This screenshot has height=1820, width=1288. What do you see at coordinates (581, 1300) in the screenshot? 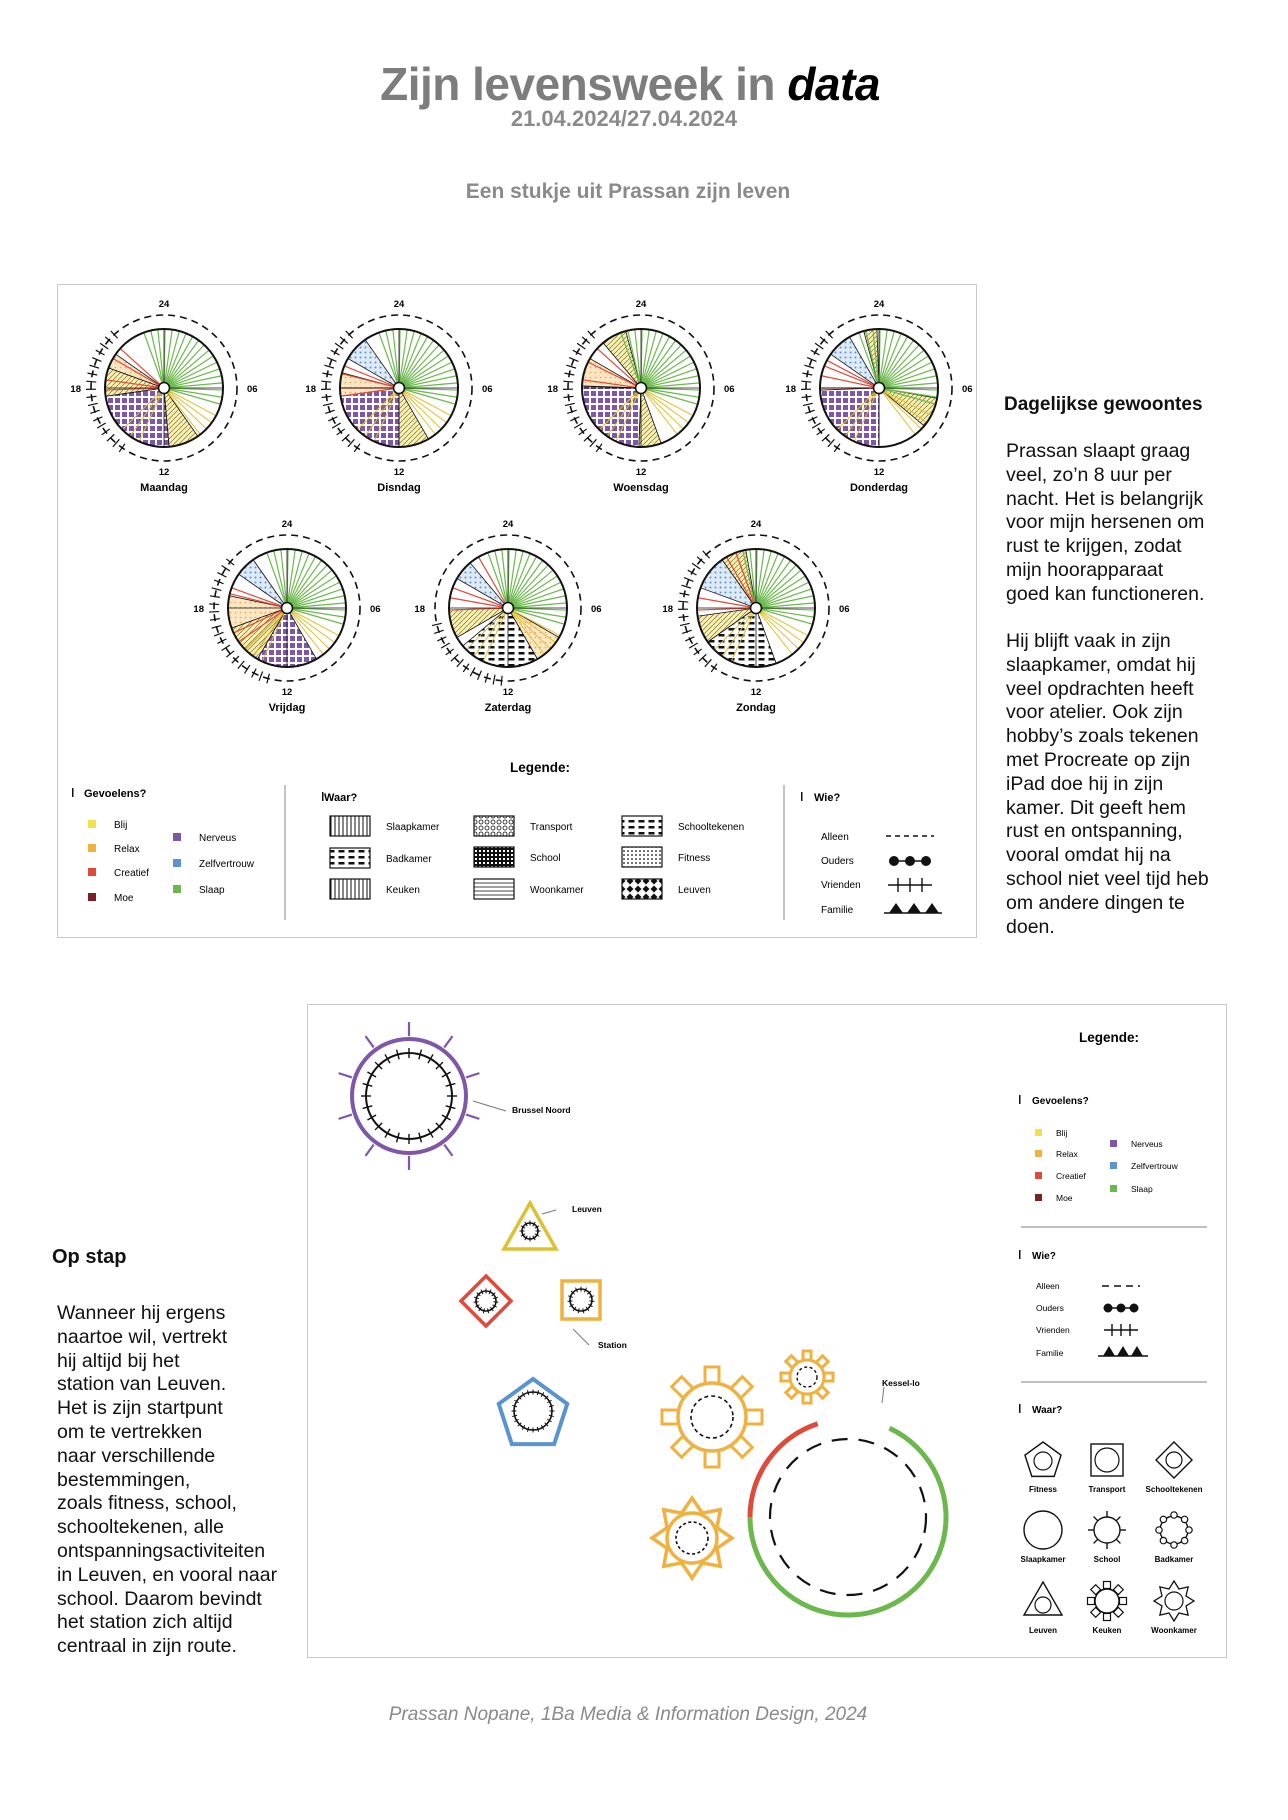
I see `station-marker` at bounding box center [581, 1300].